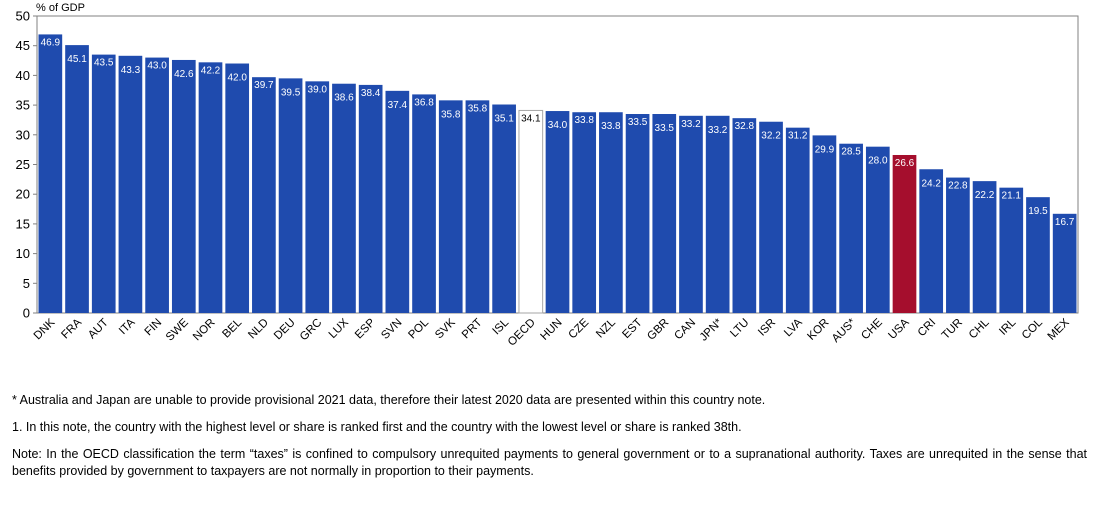 The height and width of the screenshot is (532, 1105). I want to click on category-label: POL, so click(418, 328).